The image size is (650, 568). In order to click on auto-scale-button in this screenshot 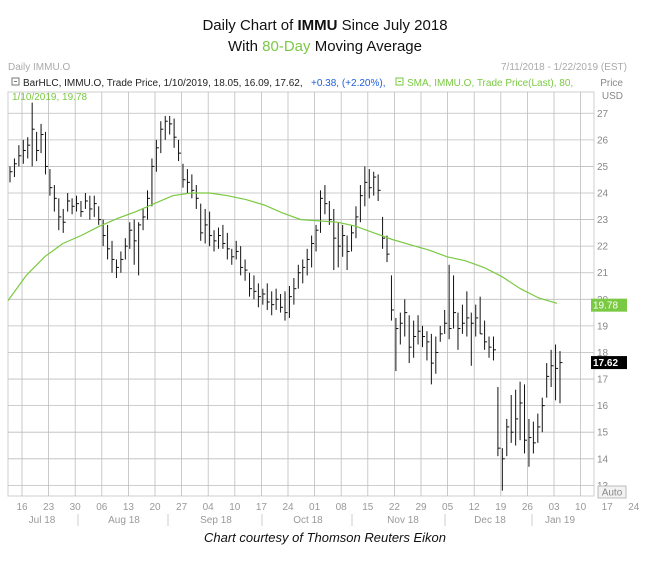, I will do `click(612, 492)`.